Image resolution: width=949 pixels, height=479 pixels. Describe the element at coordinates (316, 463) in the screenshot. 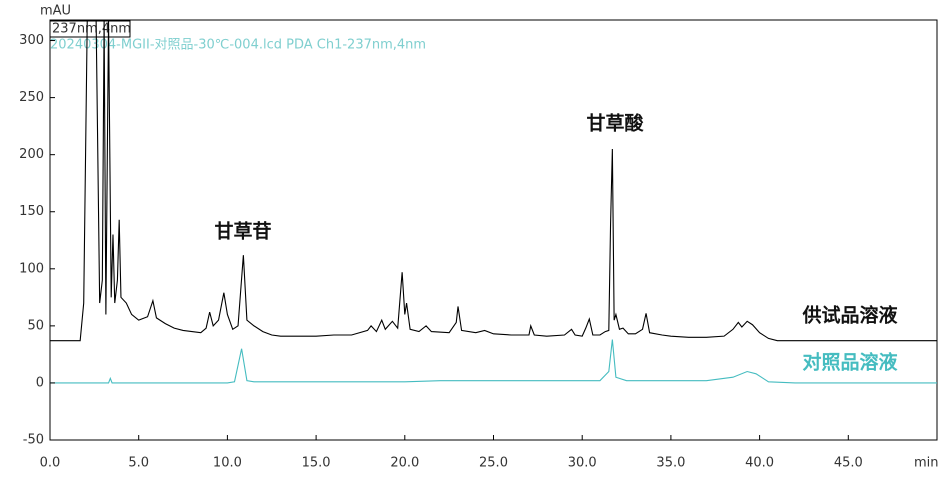

I see `x-tick-label: 15.0` at that location.